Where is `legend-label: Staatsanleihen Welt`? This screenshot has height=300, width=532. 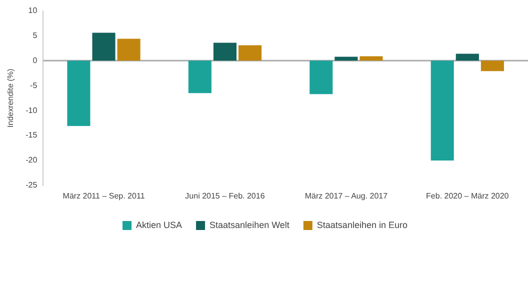
legend-label: Staatsanleihen Welt is located at coordinates (250, 225).